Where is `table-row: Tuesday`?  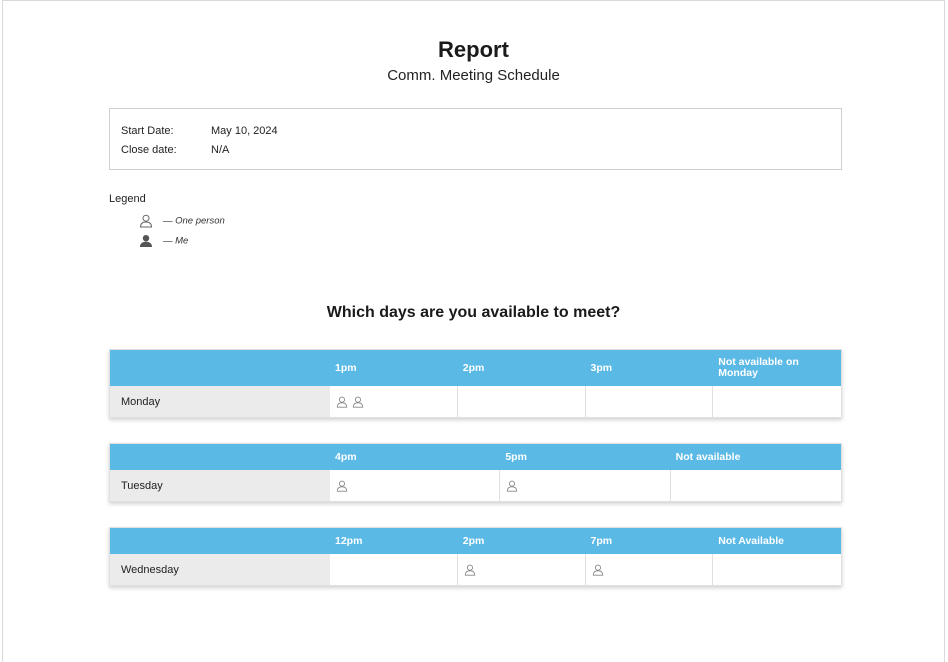
table-row: Tuesday is located at coordinates (475, 485).